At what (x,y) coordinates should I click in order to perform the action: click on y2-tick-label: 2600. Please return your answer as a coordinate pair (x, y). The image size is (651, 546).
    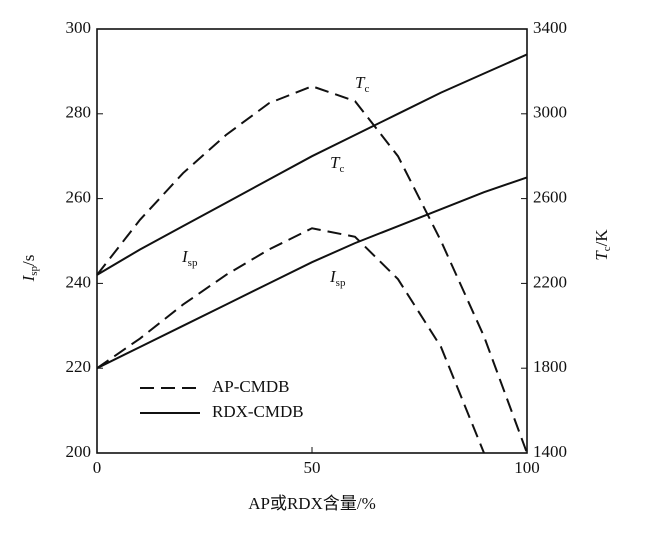
    Looking at the image, I should click on (550, 197).